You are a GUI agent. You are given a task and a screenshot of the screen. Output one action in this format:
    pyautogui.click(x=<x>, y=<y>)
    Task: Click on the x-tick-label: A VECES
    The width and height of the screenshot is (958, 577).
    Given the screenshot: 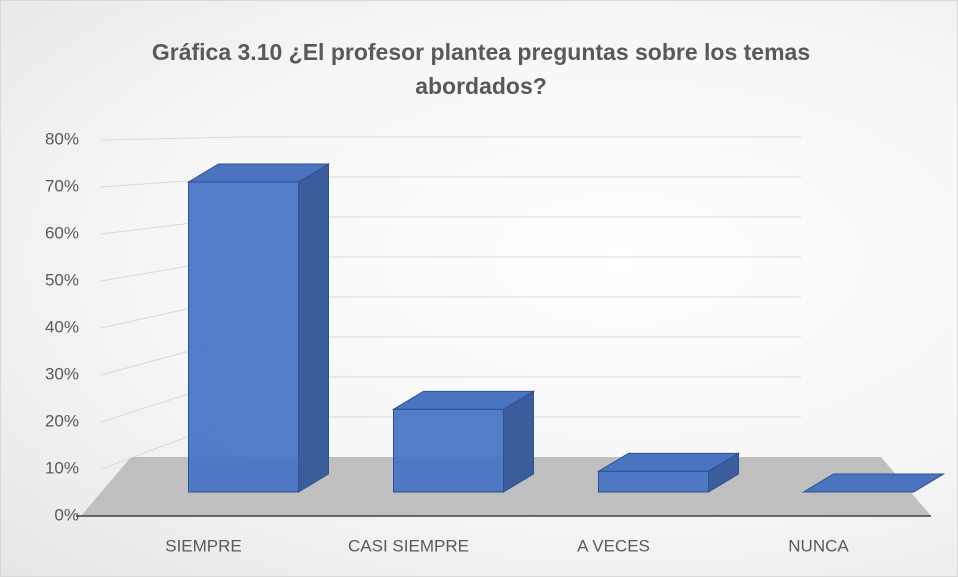 What is the action you would take?
    pyautogui.click(x=613, y=545)
    